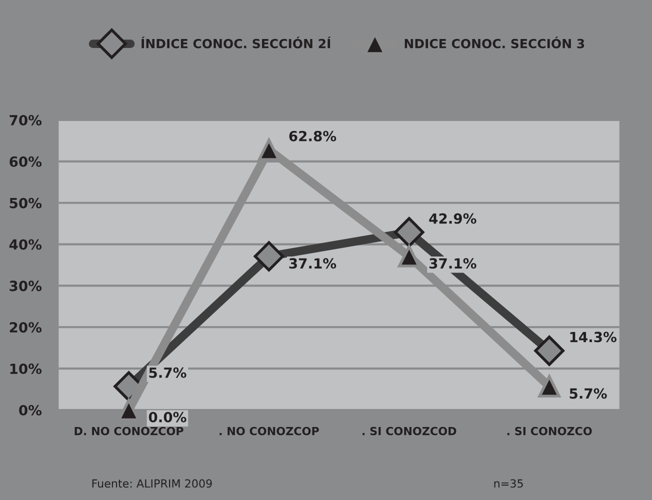 This screenshot has width=652, height=500. I want to click on x-tick-label: . NO CONOZCOP, so click(269, 431).